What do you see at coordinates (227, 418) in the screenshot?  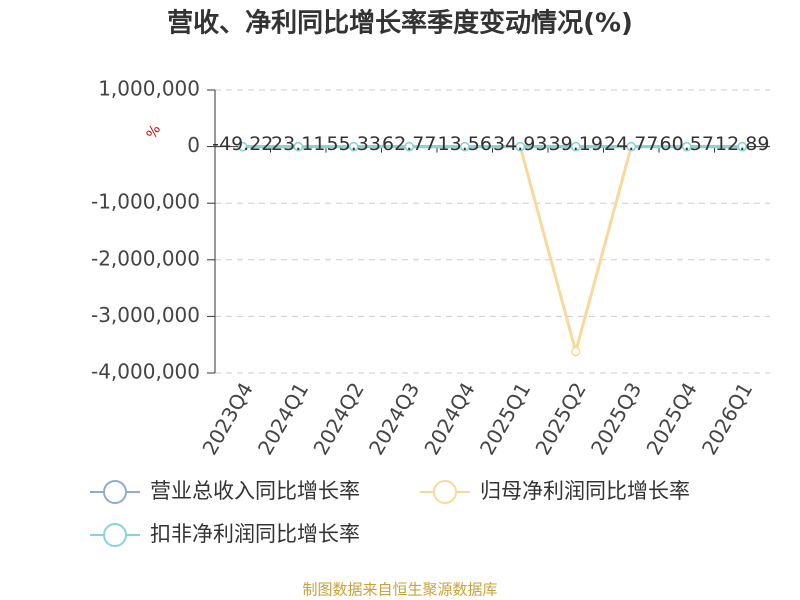 I see `x-tick-label: 2023Q4` at bounding box center [227, 418].